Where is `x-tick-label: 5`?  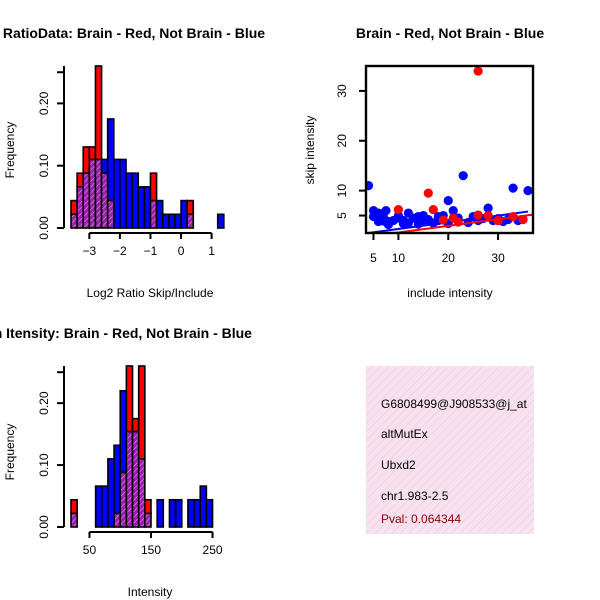 x-tick-label: 5 is located at coordinates (373, 258).